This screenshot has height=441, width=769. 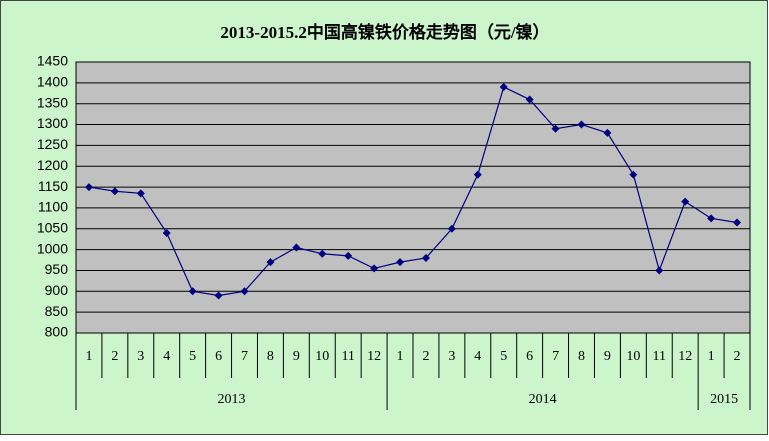 I want to click on y-tick-label: 1150, so click(x=53, y=186).